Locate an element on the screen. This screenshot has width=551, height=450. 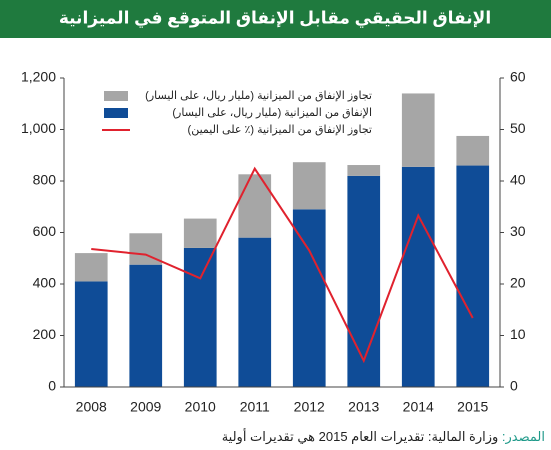
y2-tick-label: 20 is located at coordinates (518, 283).